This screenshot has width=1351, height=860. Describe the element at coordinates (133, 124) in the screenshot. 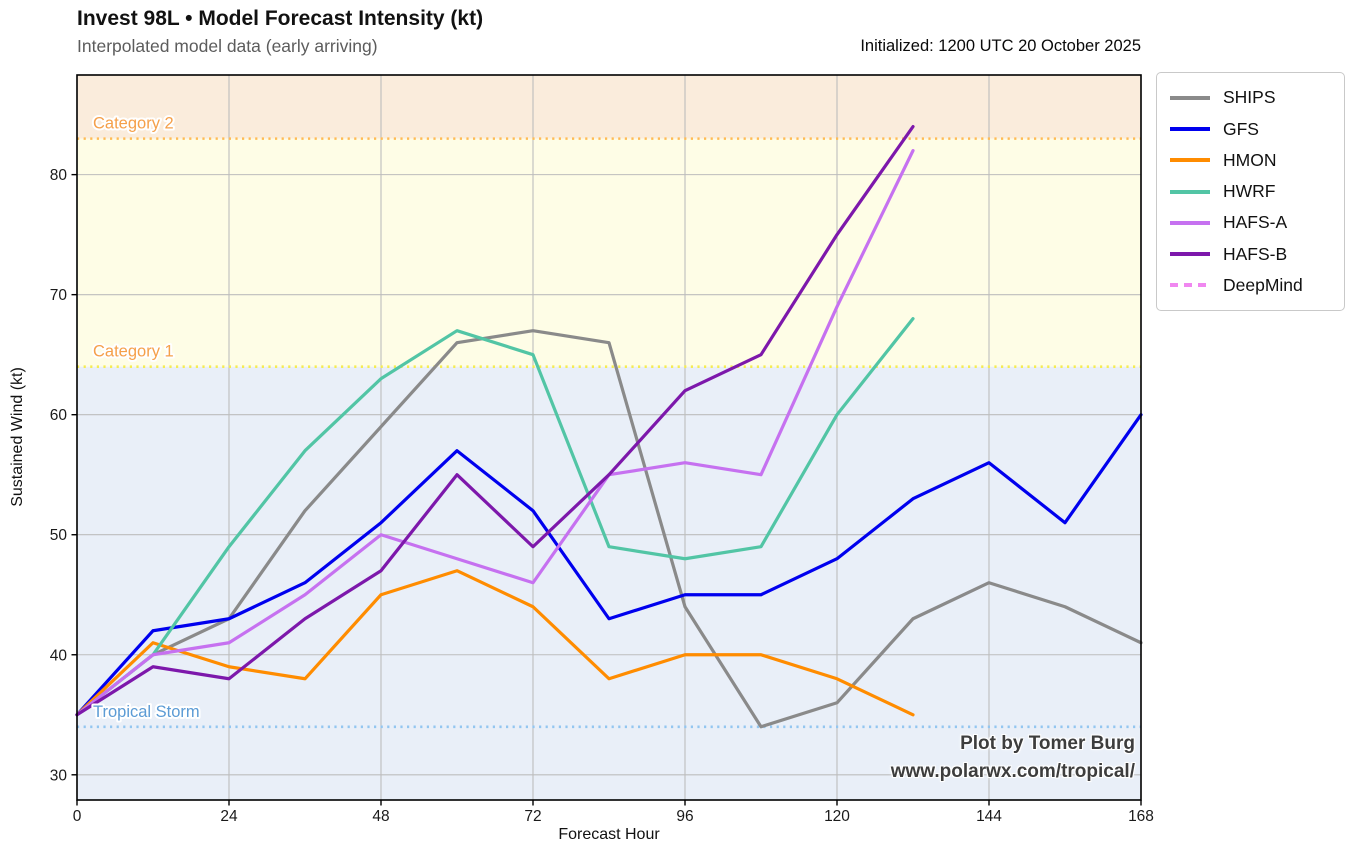

I see `threshold-label-category-2: Category 2` at that location.